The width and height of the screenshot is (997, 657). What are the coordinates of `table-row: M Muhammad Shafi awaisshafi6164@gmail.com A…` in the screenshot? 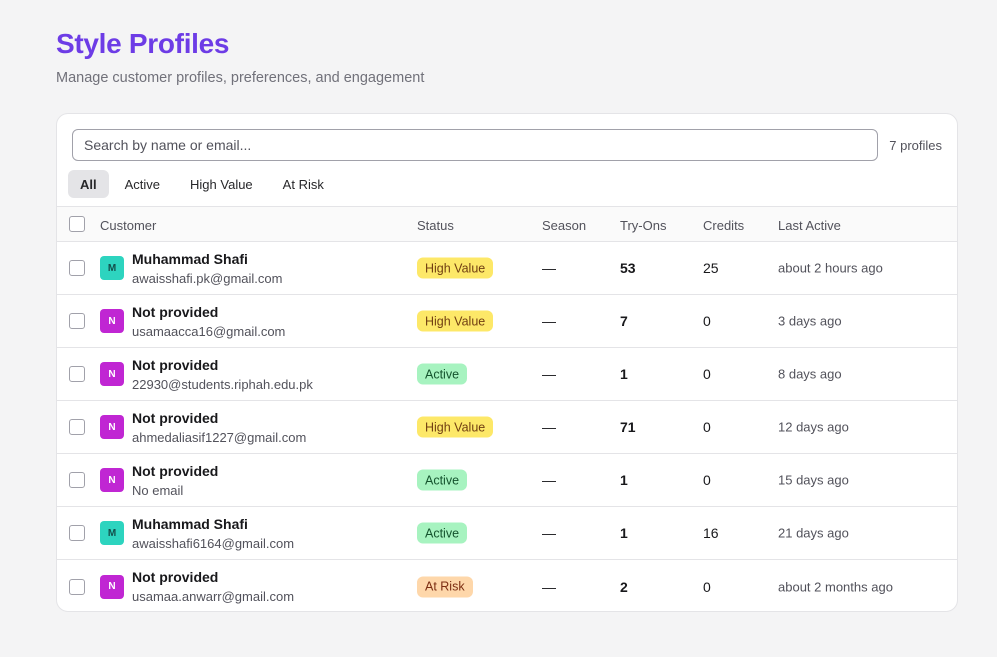 It's located at (507, 533).